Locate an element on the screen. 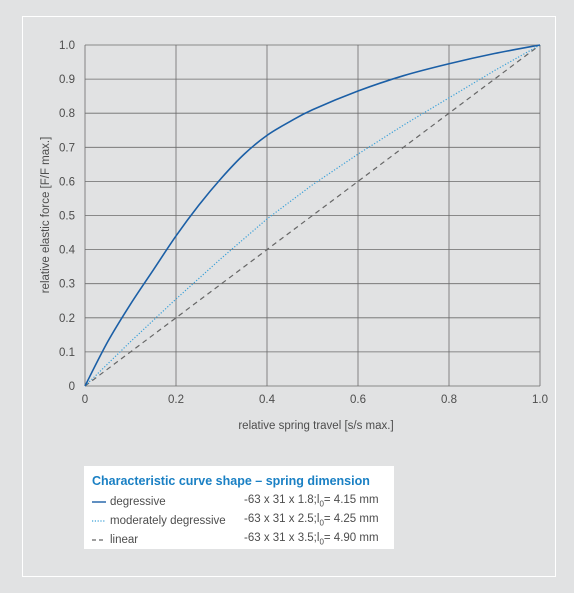 This screenshot has height=593, width=574. x-tick-label: 0.4 is located at coordinates (267, 400).